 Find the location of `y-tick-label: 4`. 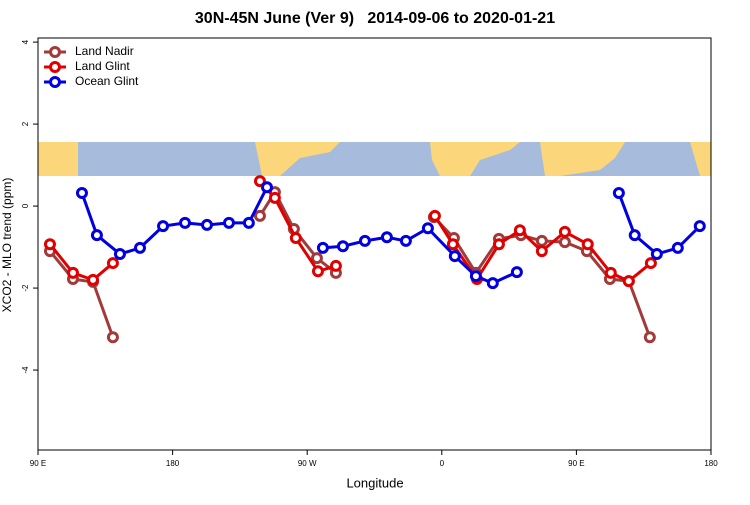

y-tick-label: 4 is located at coordinates (25, 41).